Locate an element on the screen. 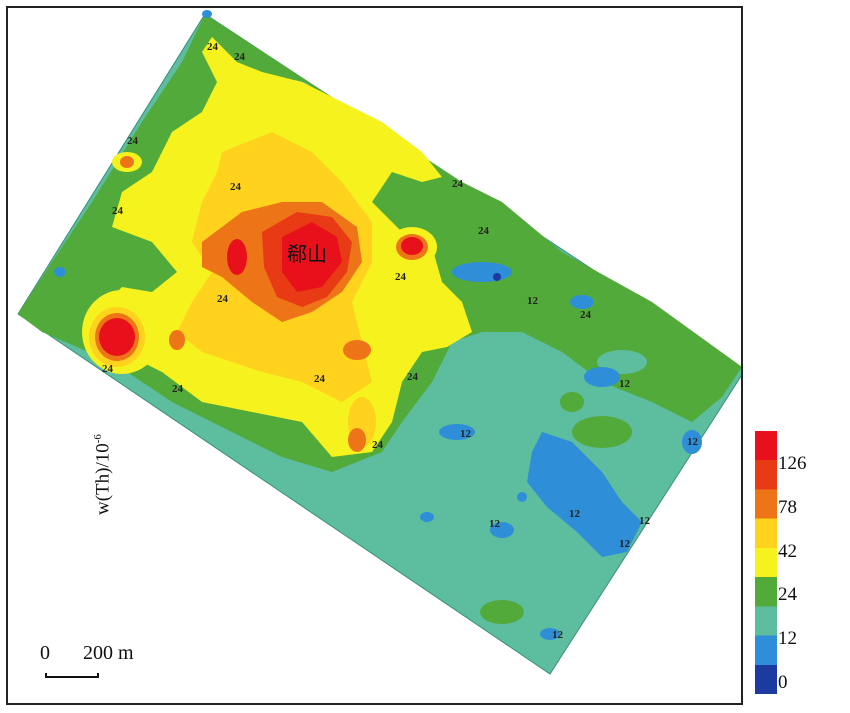 This screenshot has width=850, height=713. scale-line is located at coordinates (72, 675).